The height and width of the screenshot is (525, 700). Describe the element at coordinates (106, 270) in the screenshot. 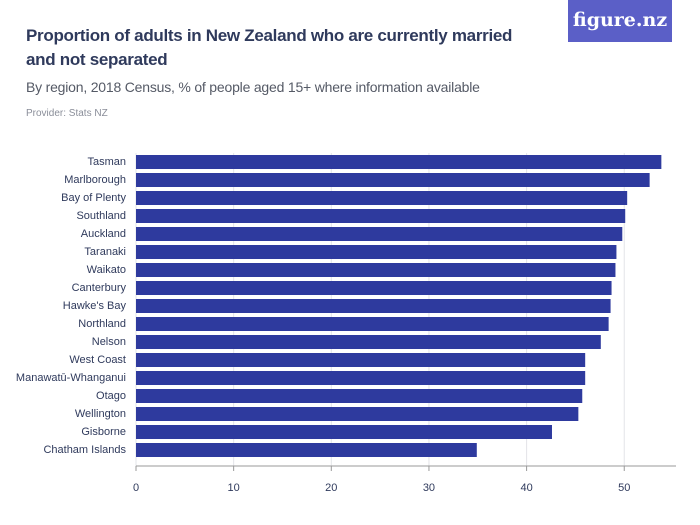

I see `y-tick-label: Waikato` at that location.